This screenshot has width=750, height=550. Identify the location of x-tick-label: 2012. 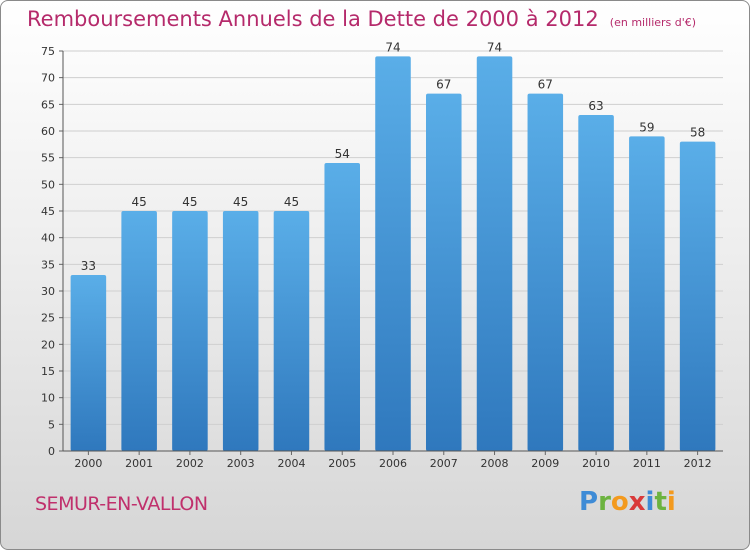
(698, 463).